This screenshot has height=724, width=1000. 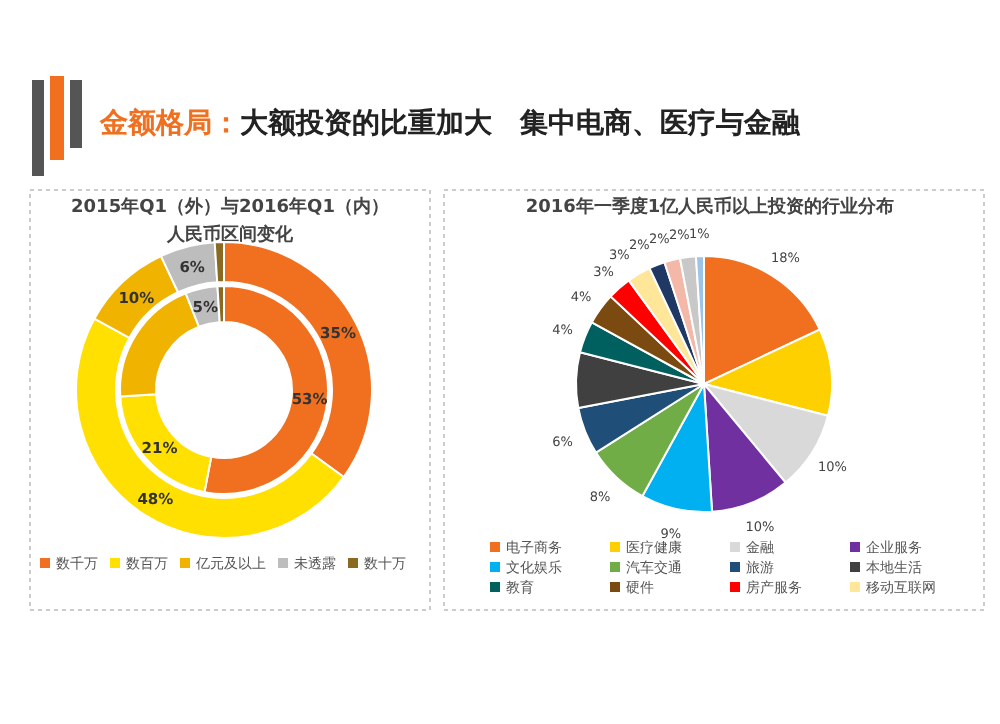 What do you see at coordinates (230, 207) in the screenshot?
I see `chart-title: 2015年Q1（外）与2016年Q1（内）` at bounding box center [230, 207].